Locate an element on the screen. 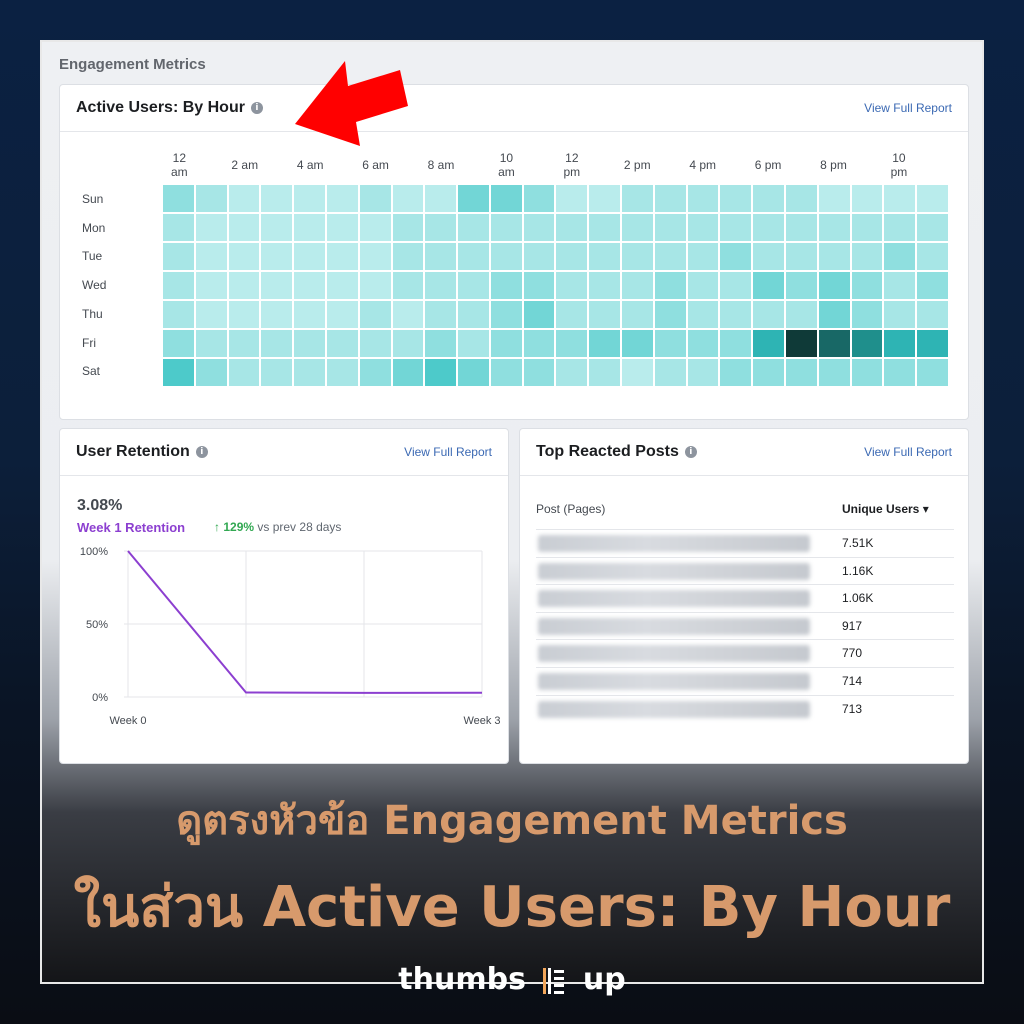 This screenshot has height=1024, width=1024. table-row: 714 is located at coordinates (745, 681).